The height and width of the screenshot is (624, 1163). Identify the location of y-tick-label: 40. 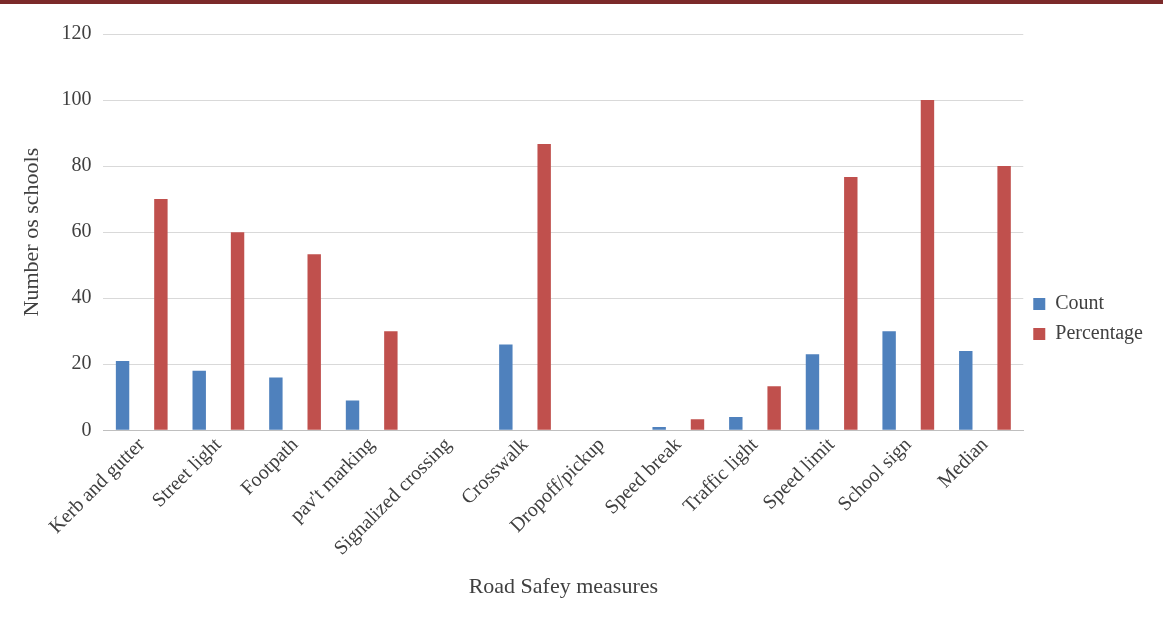
(81, 296).